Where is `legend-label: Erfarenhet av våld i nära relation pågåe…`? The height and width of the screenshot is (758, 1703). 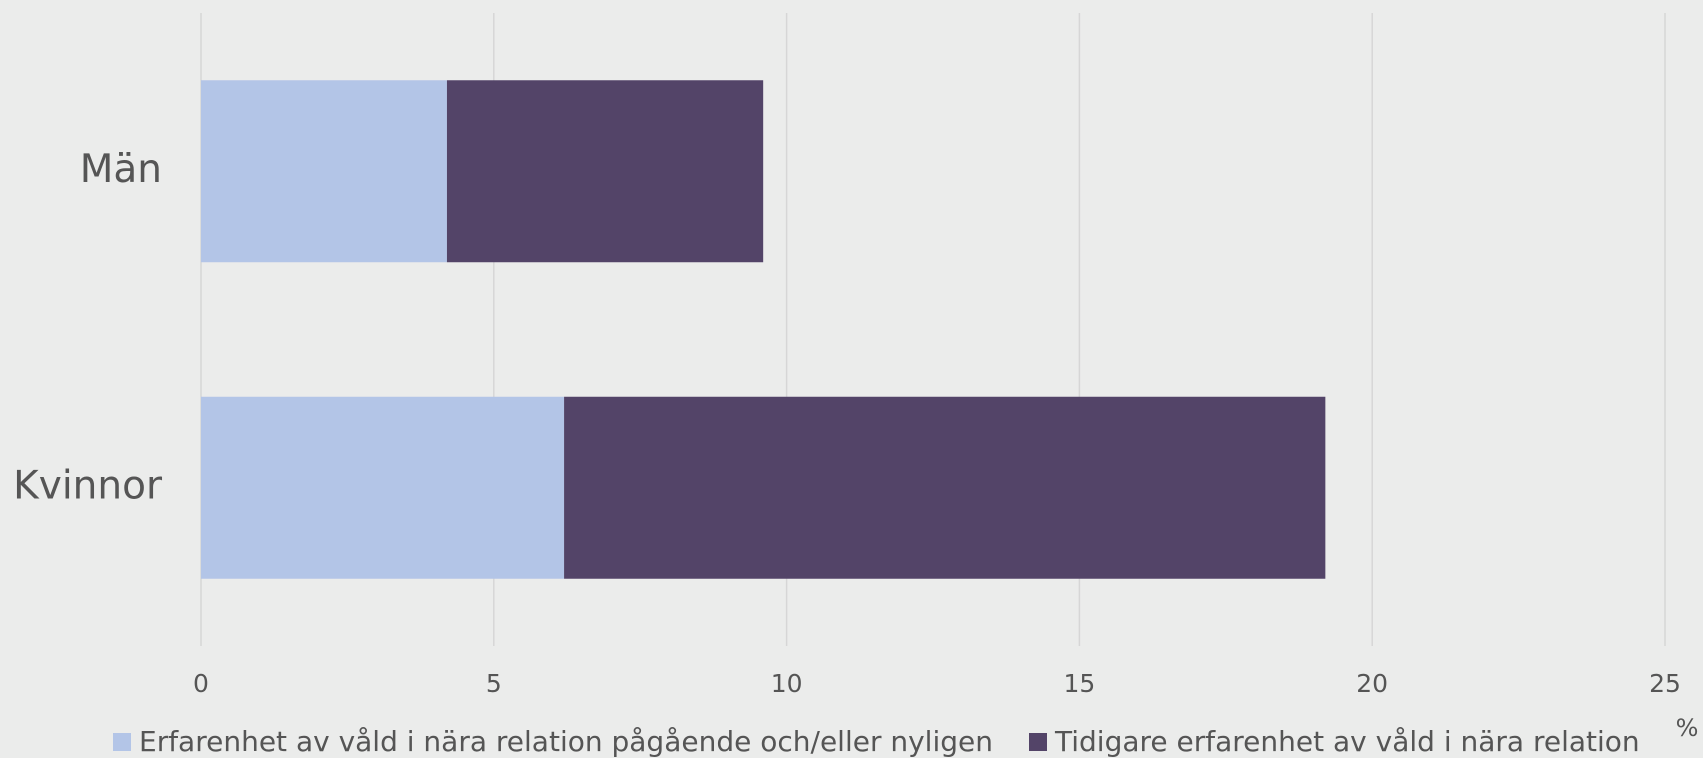
legend-label: Erfarenhet av våld i nära relation pågåe… is located at coordinates (566, 741).